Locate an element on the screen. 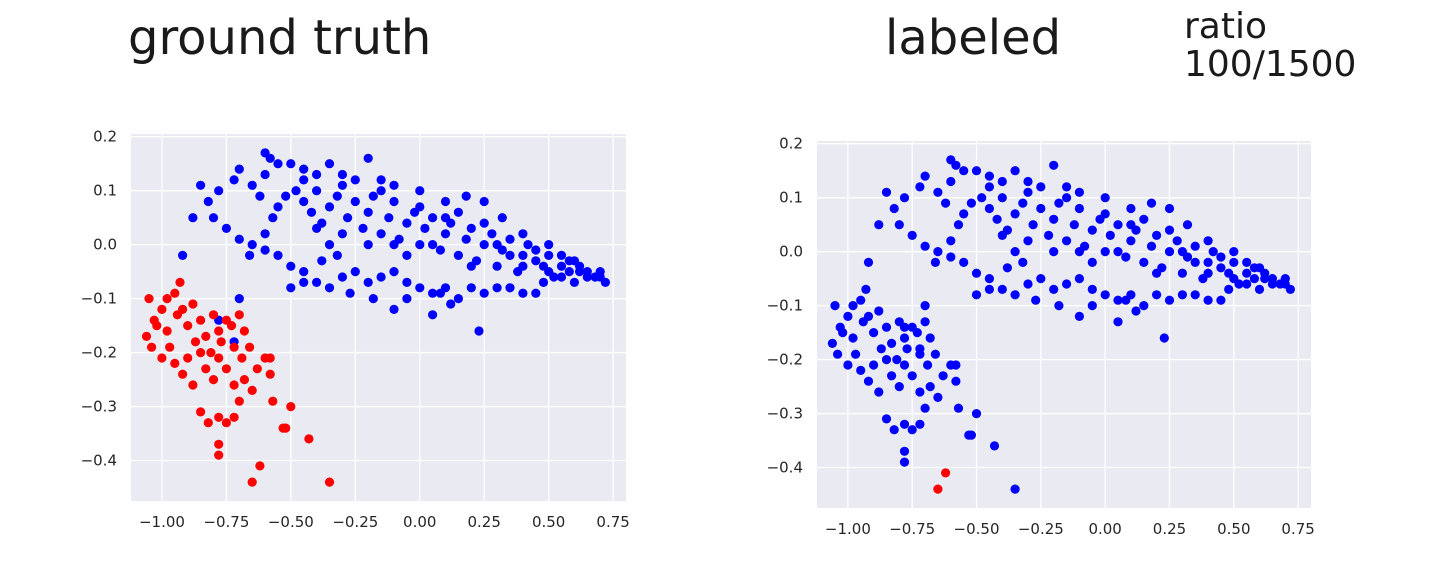 This screenshot has width=1430, height=580. x-tick-label: 0.75 is located at coordinates (612, 522).